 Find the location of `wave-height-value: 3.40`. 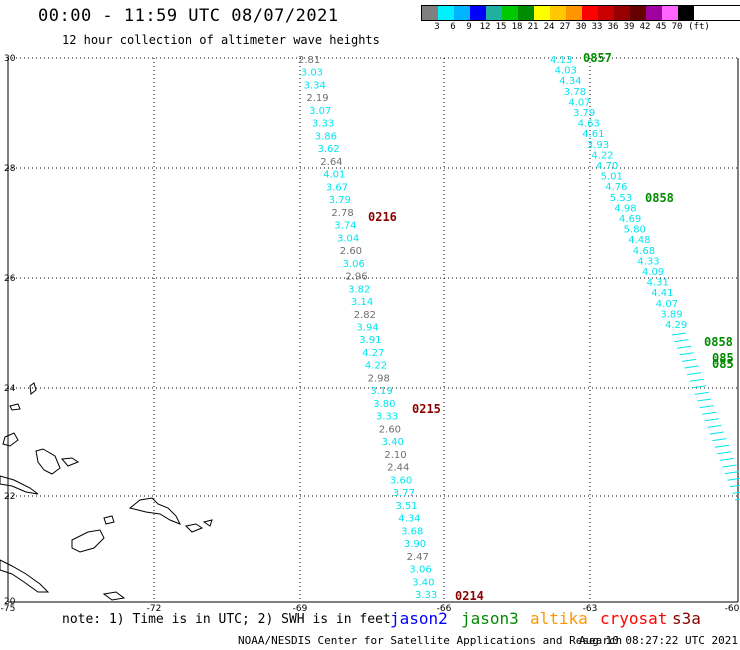

wave-height-value: 3.40 is located at coordinates (423, 582).